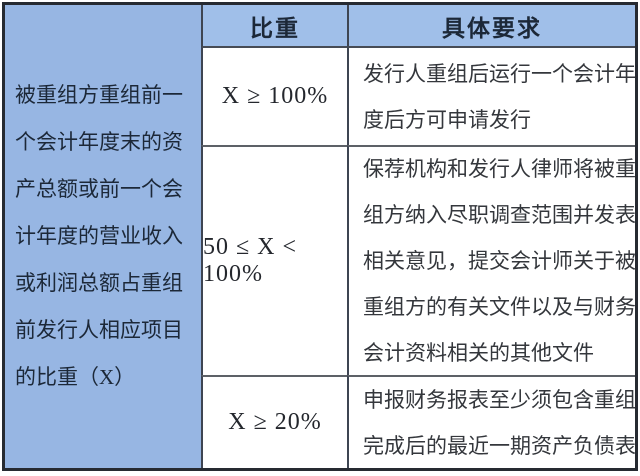 The width and height of the screenshot is (640, 476). I want to click on requirement-line: 保荐机构和发行人律师将被重, so click(499, 169).